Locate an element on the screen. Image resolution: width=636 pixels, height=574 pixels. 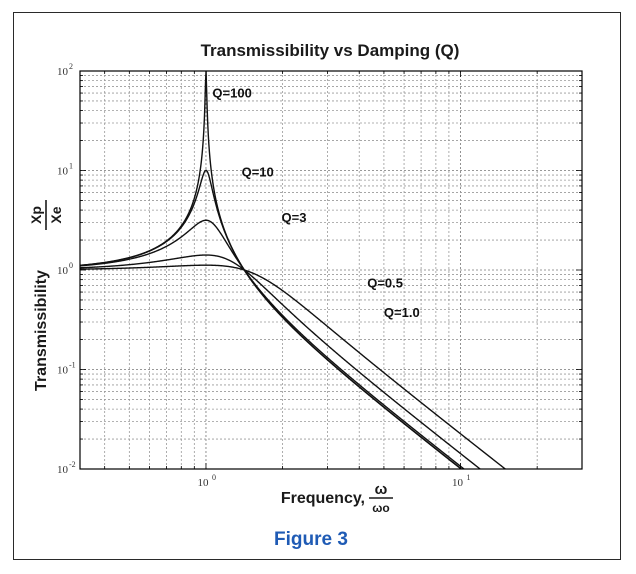
x-fraction-numerator: ω is located at coordinates (381, 489).